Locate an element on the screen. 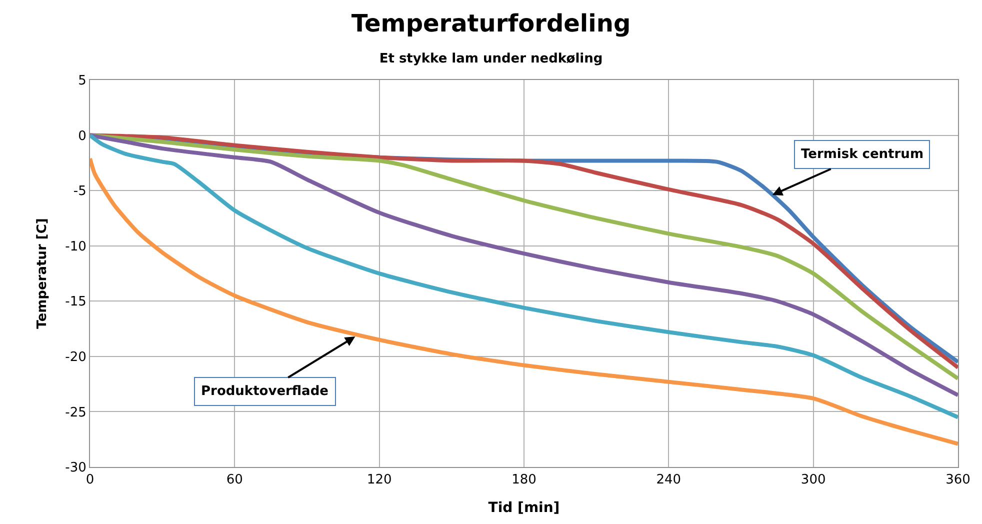 This screenshot has width=982, height=524. chart-title: Temperaturfordeling is located at coordinates (491, 23).